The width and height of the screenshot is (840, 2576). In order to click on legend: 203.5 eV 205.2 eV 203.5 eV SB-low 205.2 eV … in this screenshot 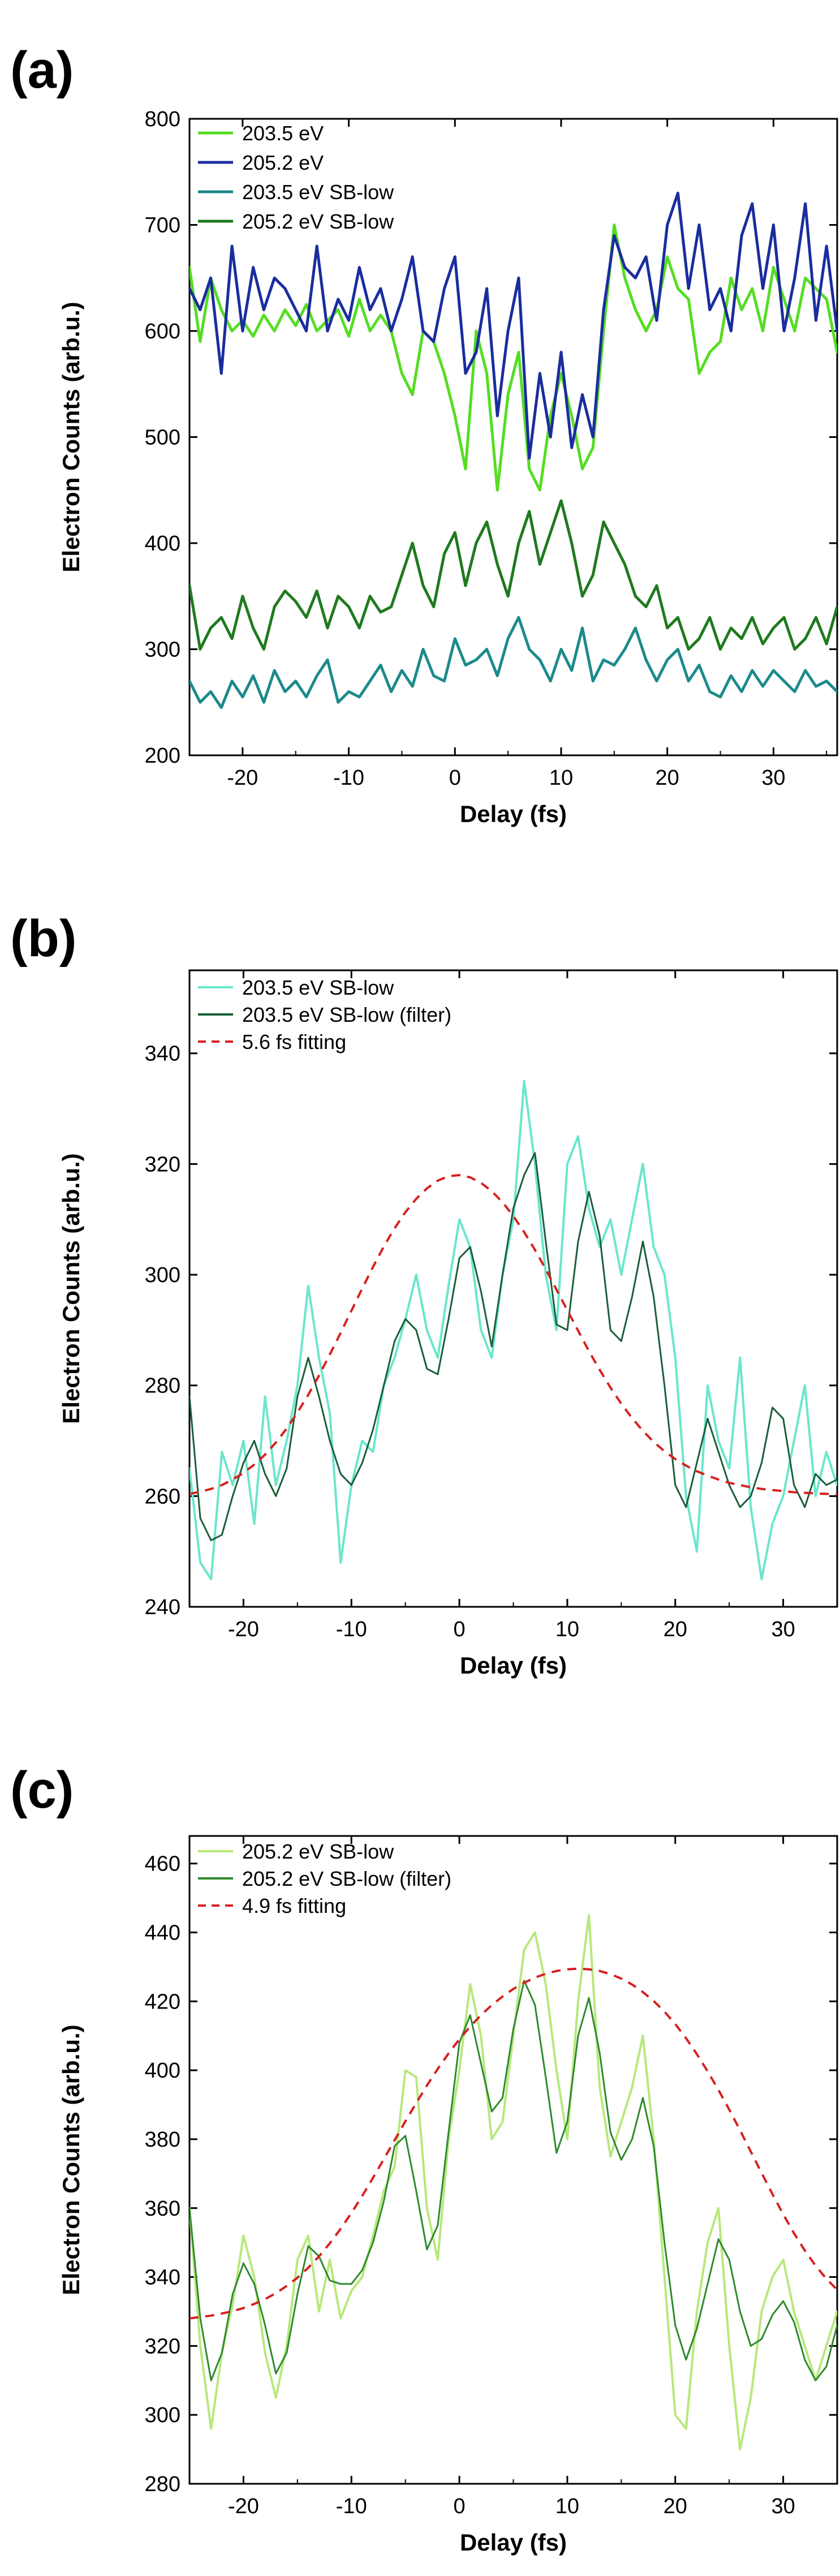, I will do `click(296, 177)`.